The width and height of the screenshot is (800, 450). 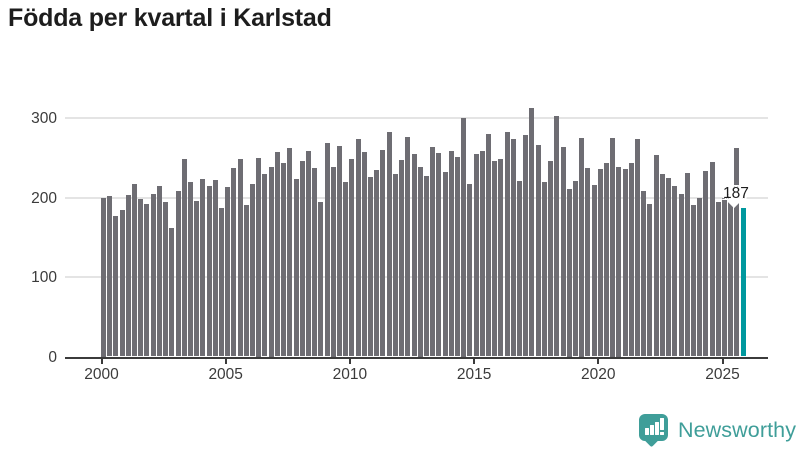 What do you see at coordinates (225, 374) in the screenshot?
I see `x-axis-tick-label: 2005` at bounding box center [225, 374].